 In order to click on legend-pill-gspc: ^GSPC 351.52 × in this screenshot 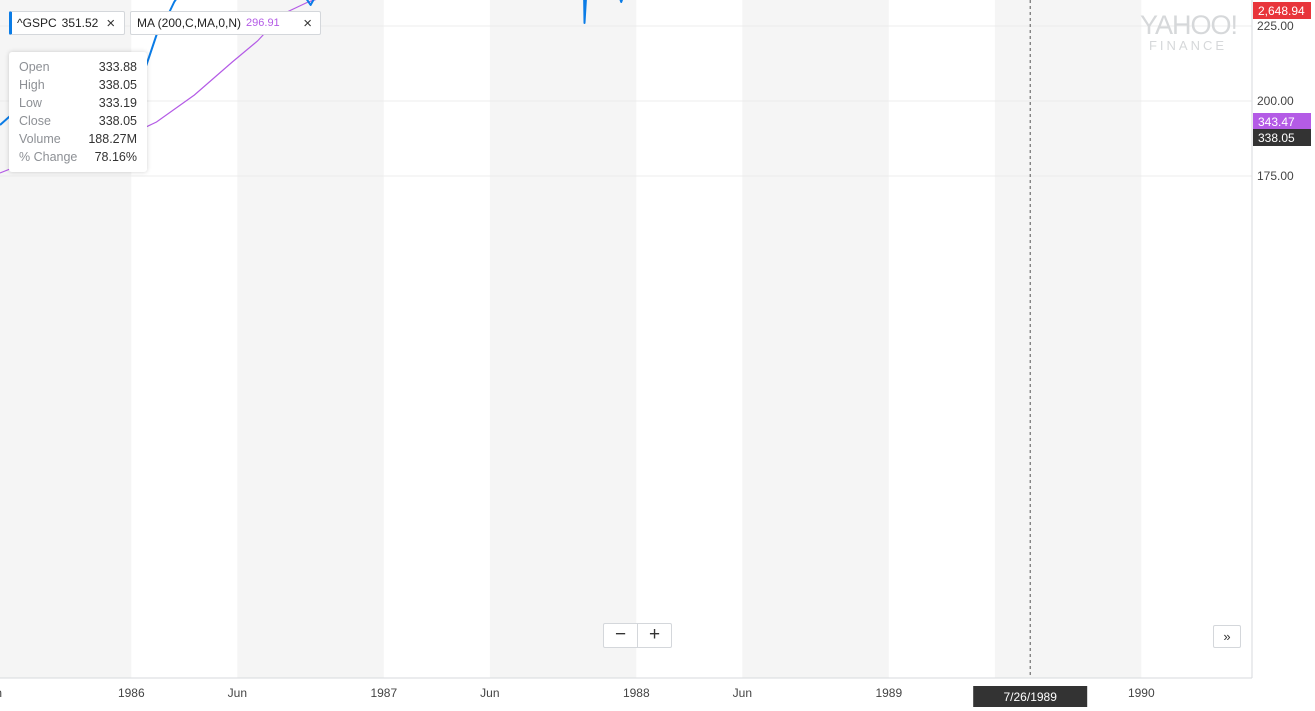, I will do `click(67, 23)`.